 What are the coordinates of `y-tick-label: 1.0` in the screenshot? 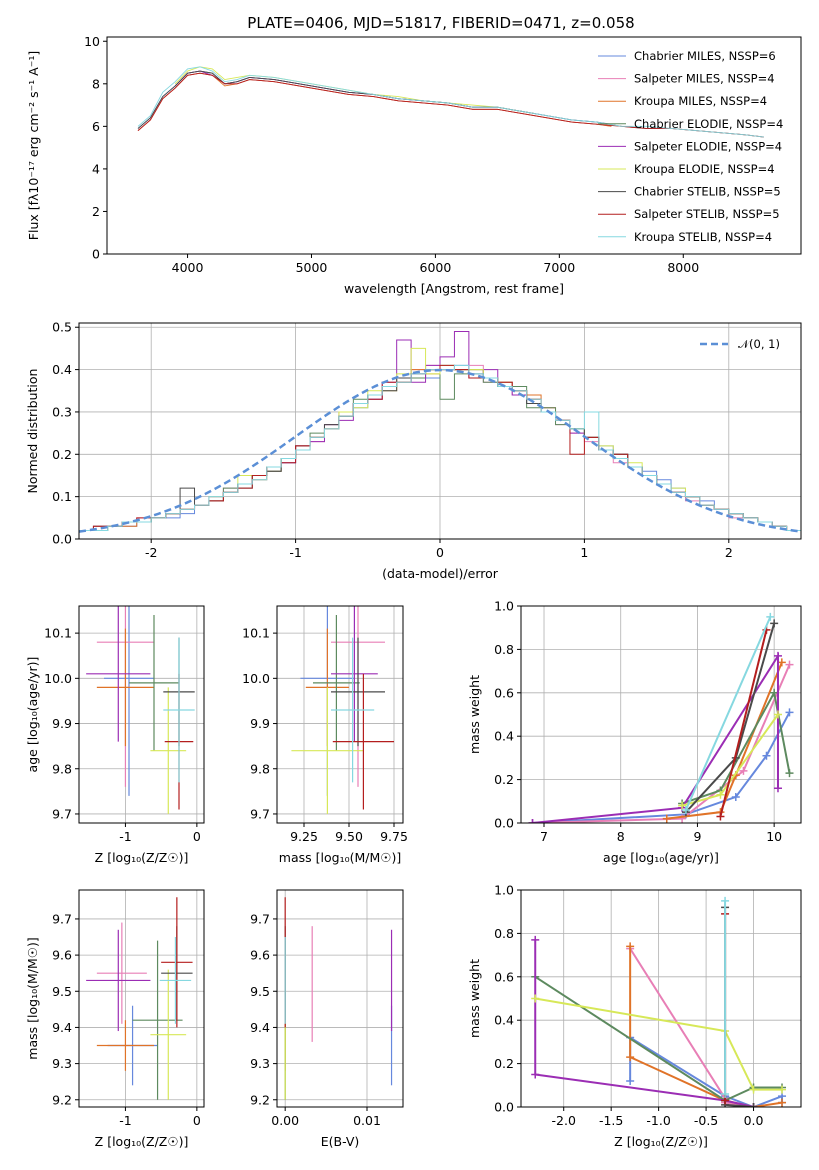 It's located at (504, 890).